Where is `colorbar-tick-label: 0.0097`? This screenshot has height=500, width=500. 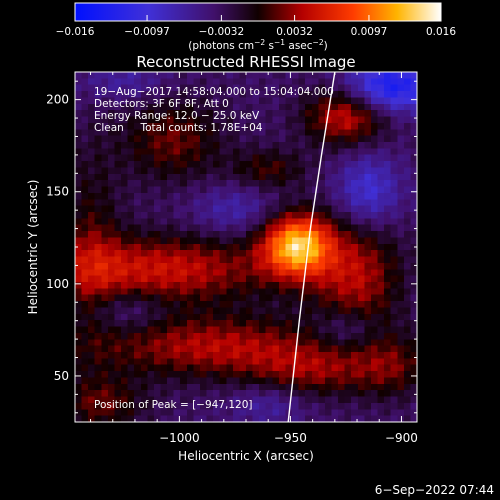 colorbar-tick-label: 0.0097 is located at coordinates (369, 32).